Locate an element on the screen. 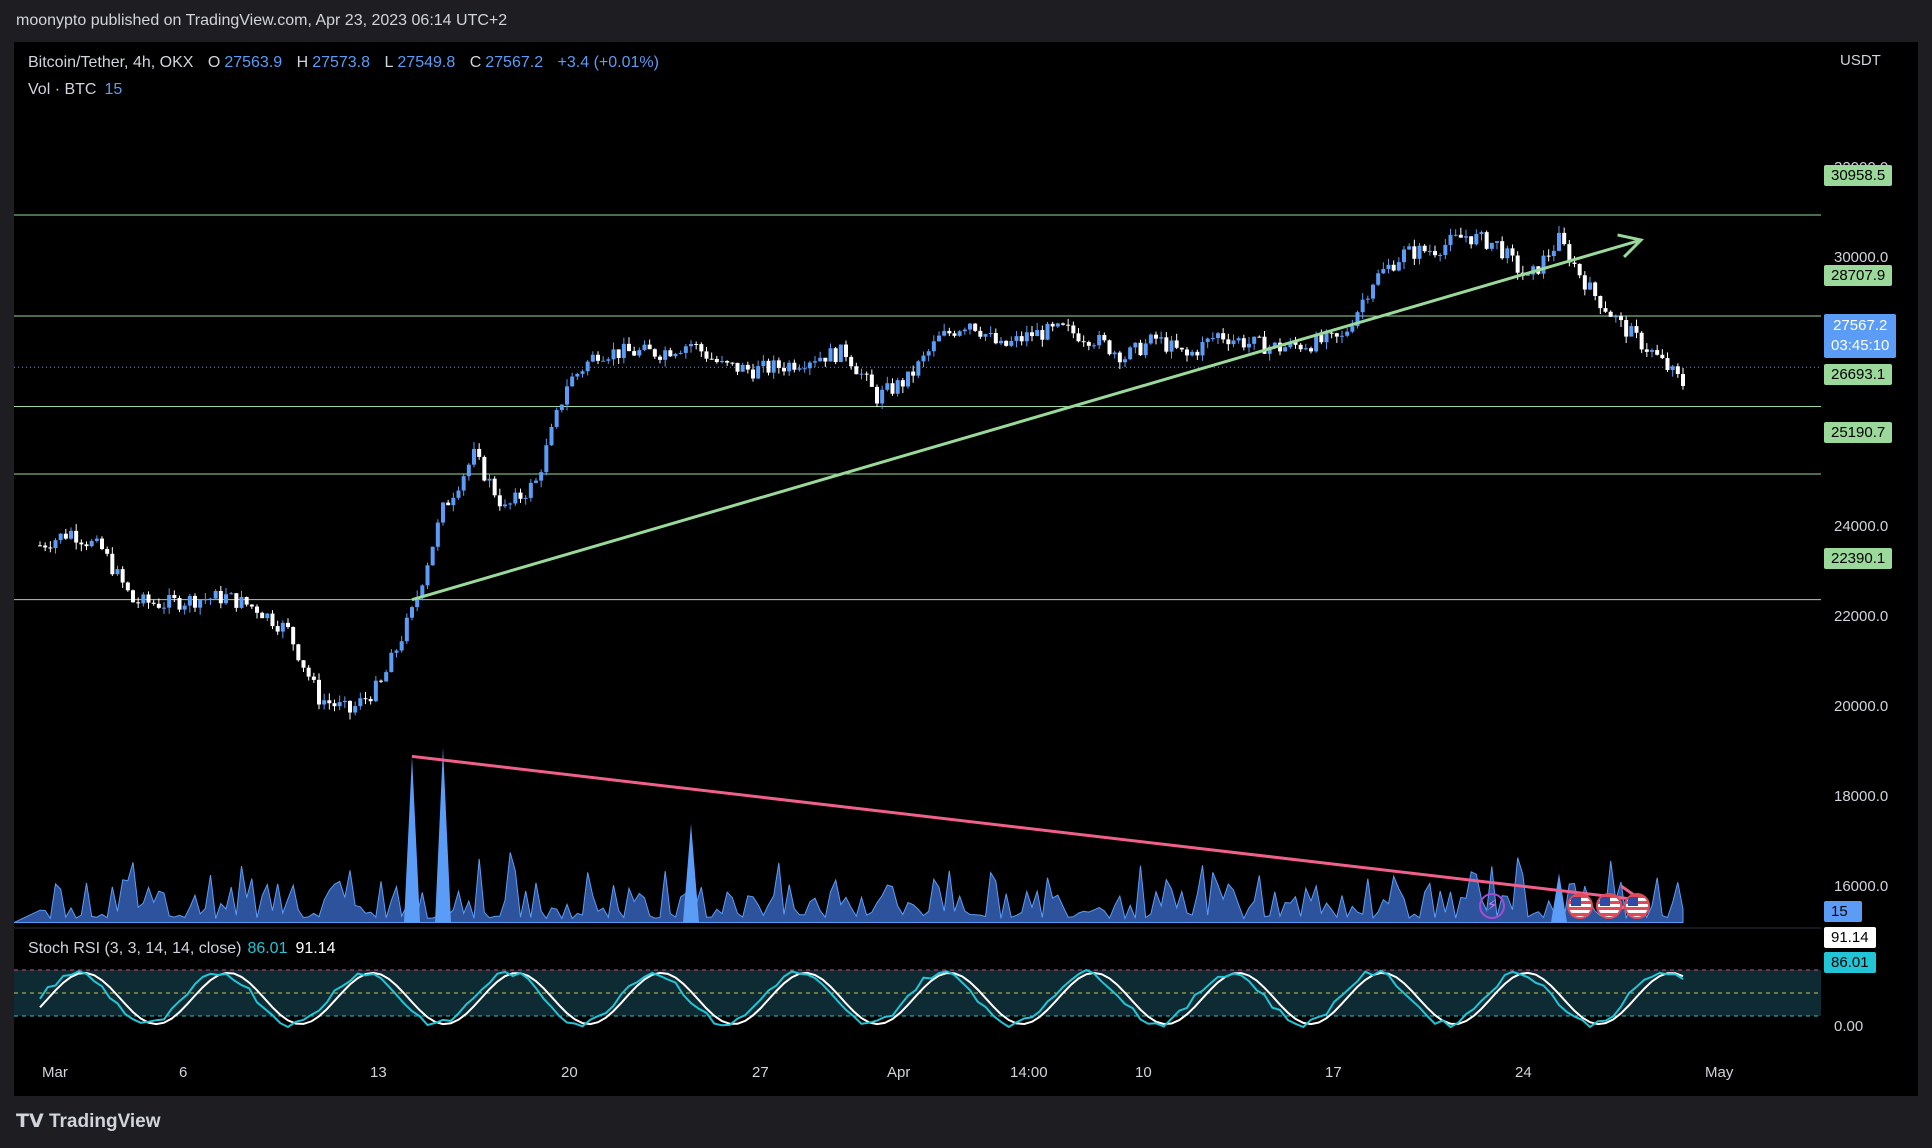 The width and height of the screenshot is (1932, 1148). symbol-name: Bitcoin/Tether, 4h, OKX is located at coordinates (111, 62).